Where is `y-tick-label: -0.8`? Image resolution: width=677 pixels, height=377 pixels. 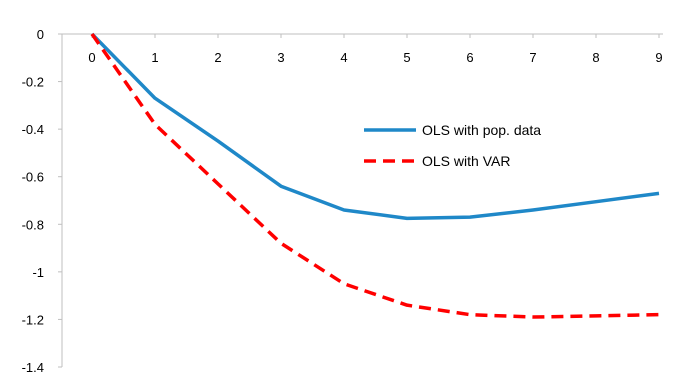 y-tick-label: -0.8 is located at coordinates (33, 224).